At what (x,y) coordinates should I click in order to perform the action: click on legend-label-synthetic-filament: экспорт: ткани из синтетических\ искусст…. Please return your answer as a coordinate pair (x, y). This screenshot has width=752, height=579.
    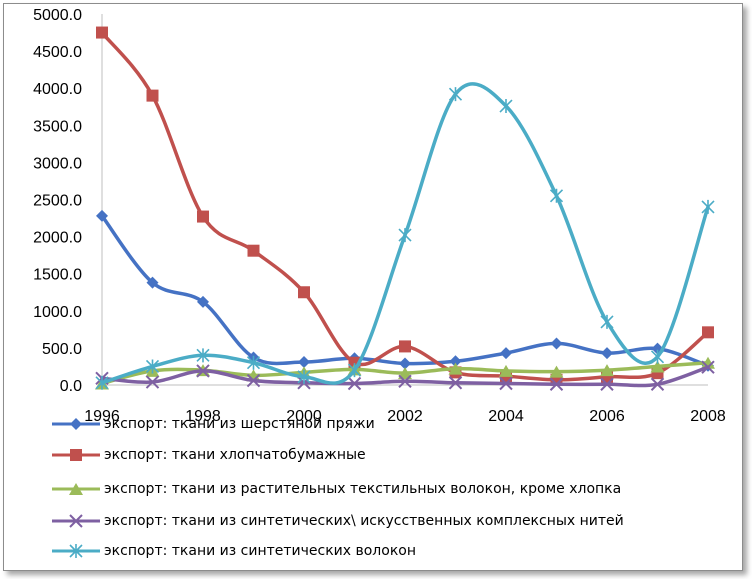
    Looking at the image, I should click on (364, 521).